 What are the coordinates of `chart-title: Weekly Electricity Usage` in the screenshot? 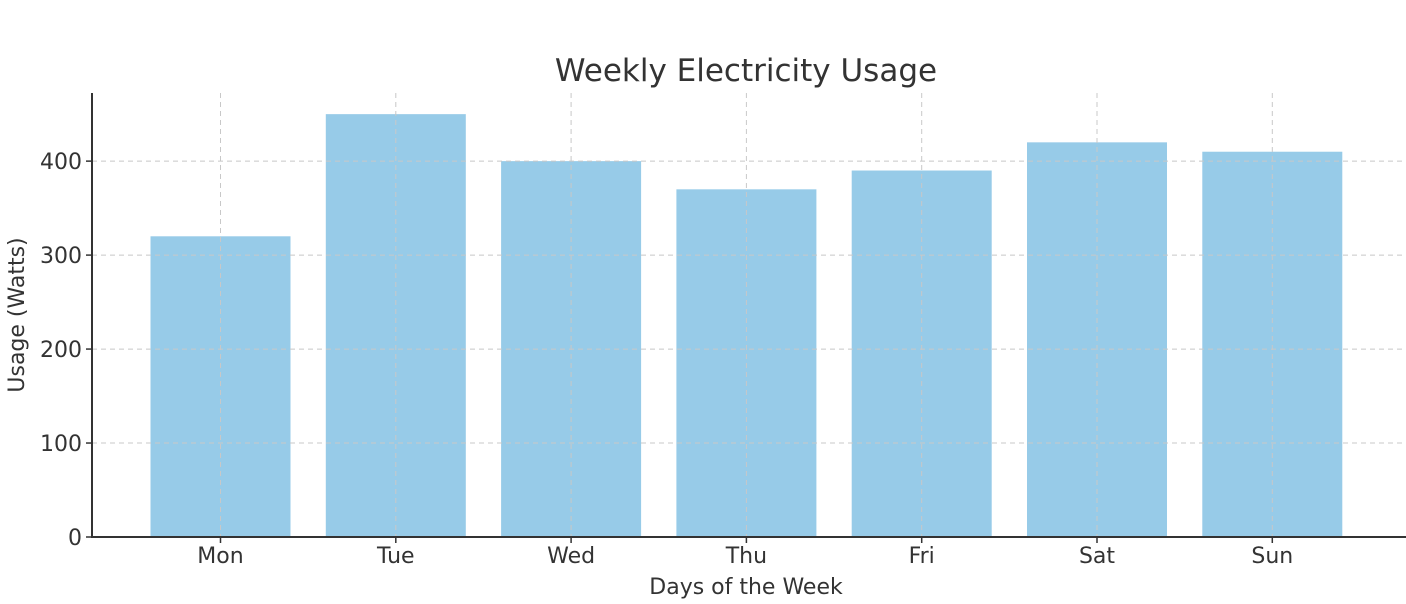 It's located at (746, 71).